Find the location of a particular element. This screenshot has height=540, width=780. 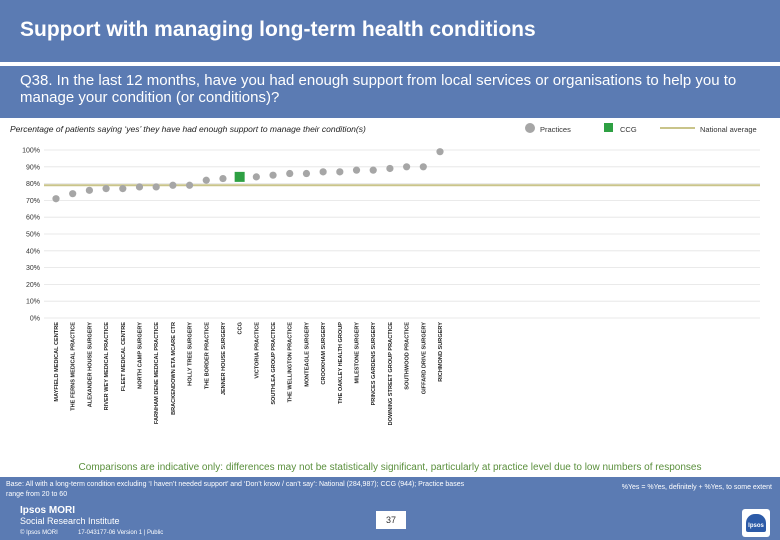

y-tick-label: 60% is located at coordinates (33, 218).